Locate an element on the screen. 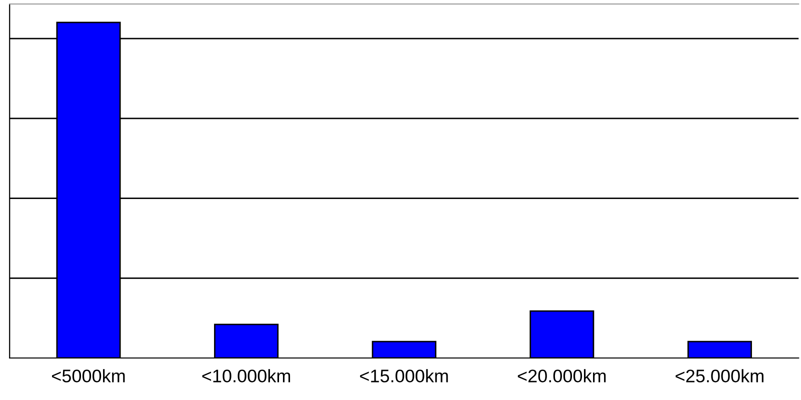 The height and width of the screenshot is (400, 801). x-tick-label: <10.000km is located at coordinates (246, 375).